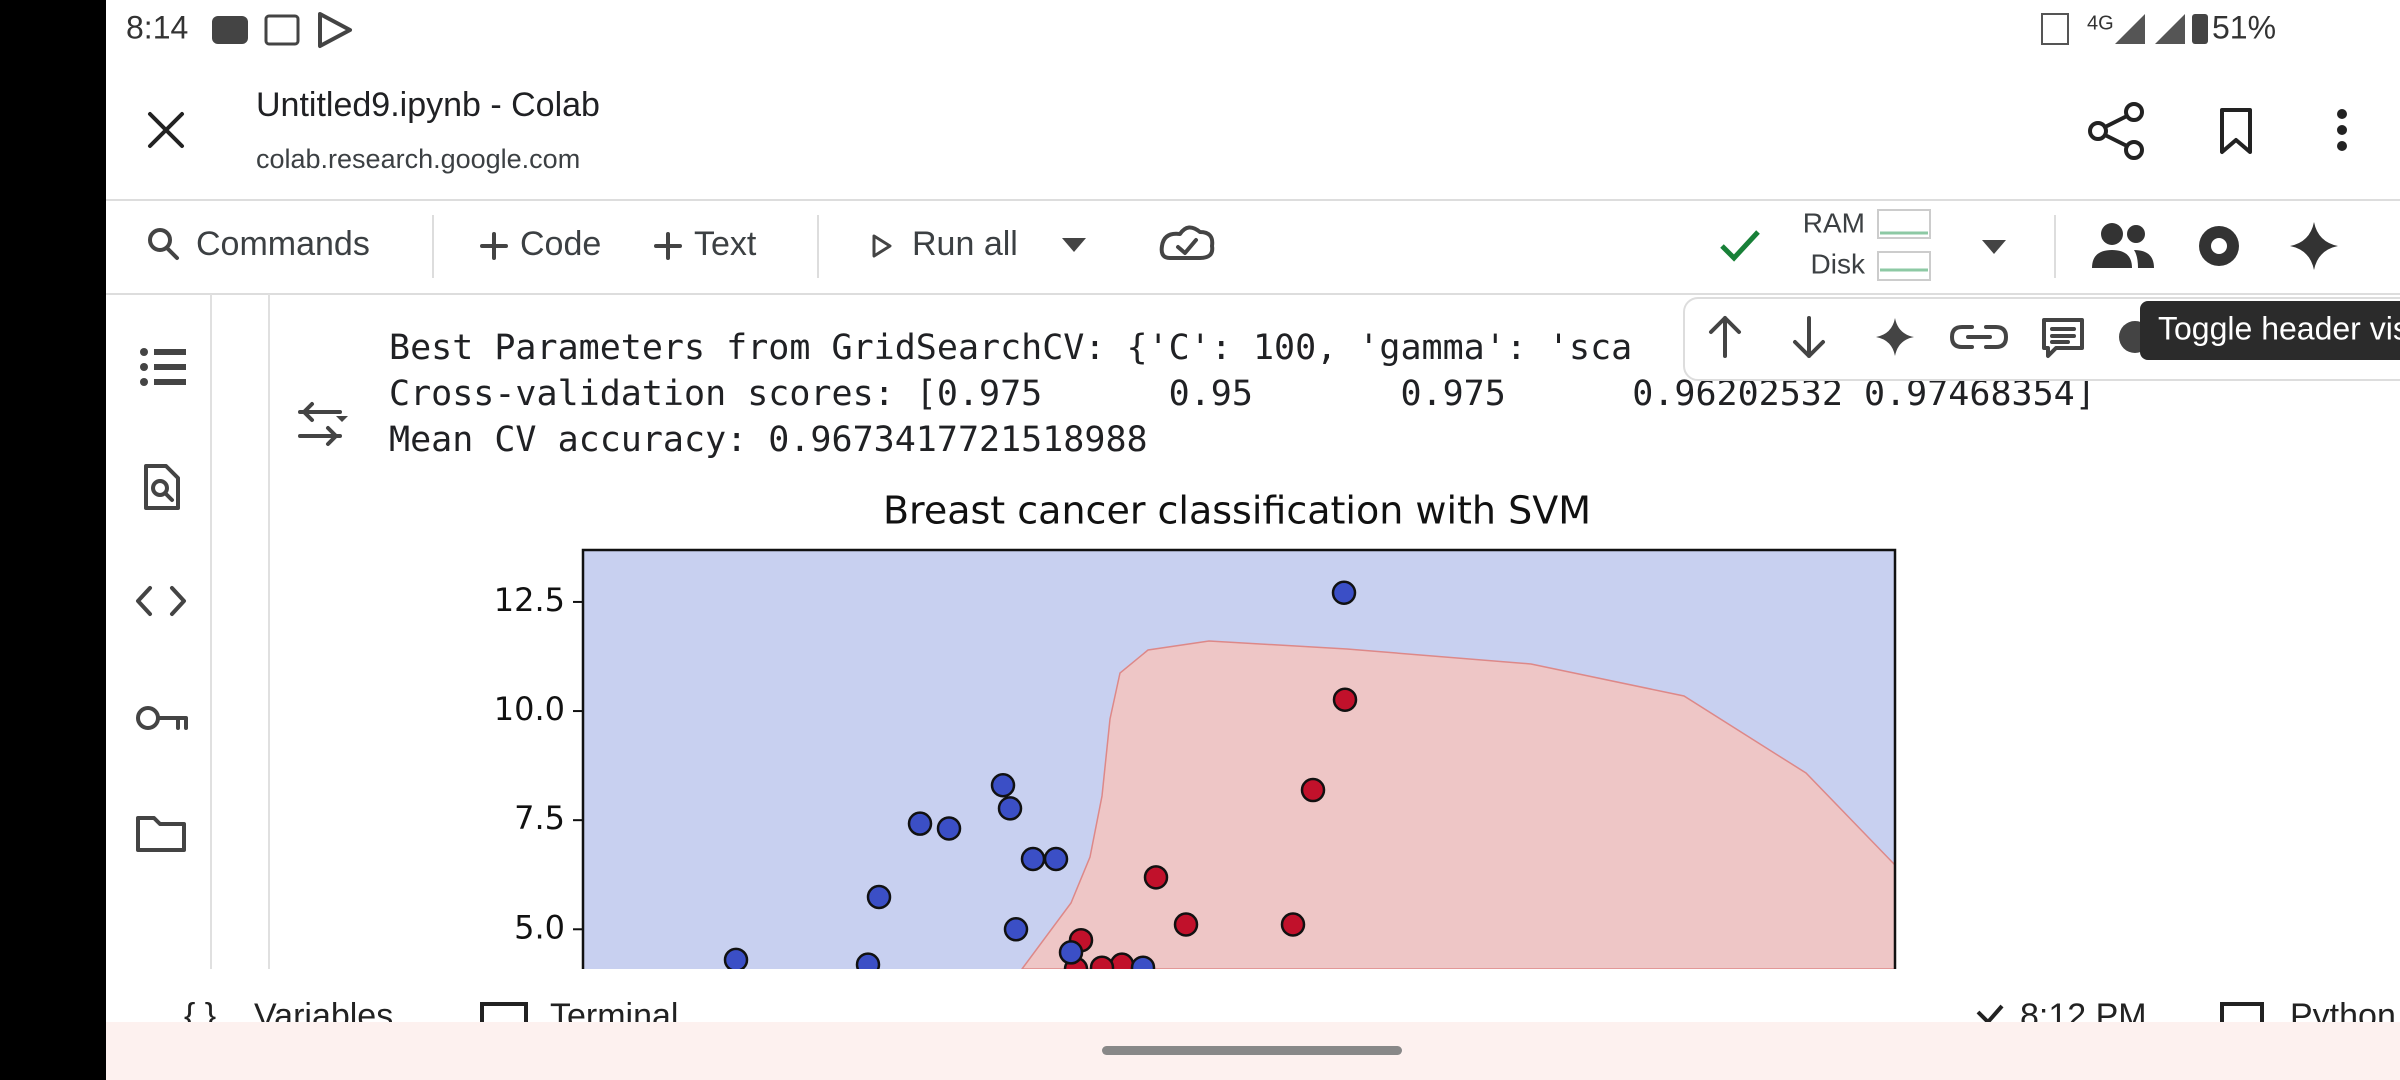  I want to click on output-line: Mean CV accuracy: 0.9673417721518988, so click(768, 440).